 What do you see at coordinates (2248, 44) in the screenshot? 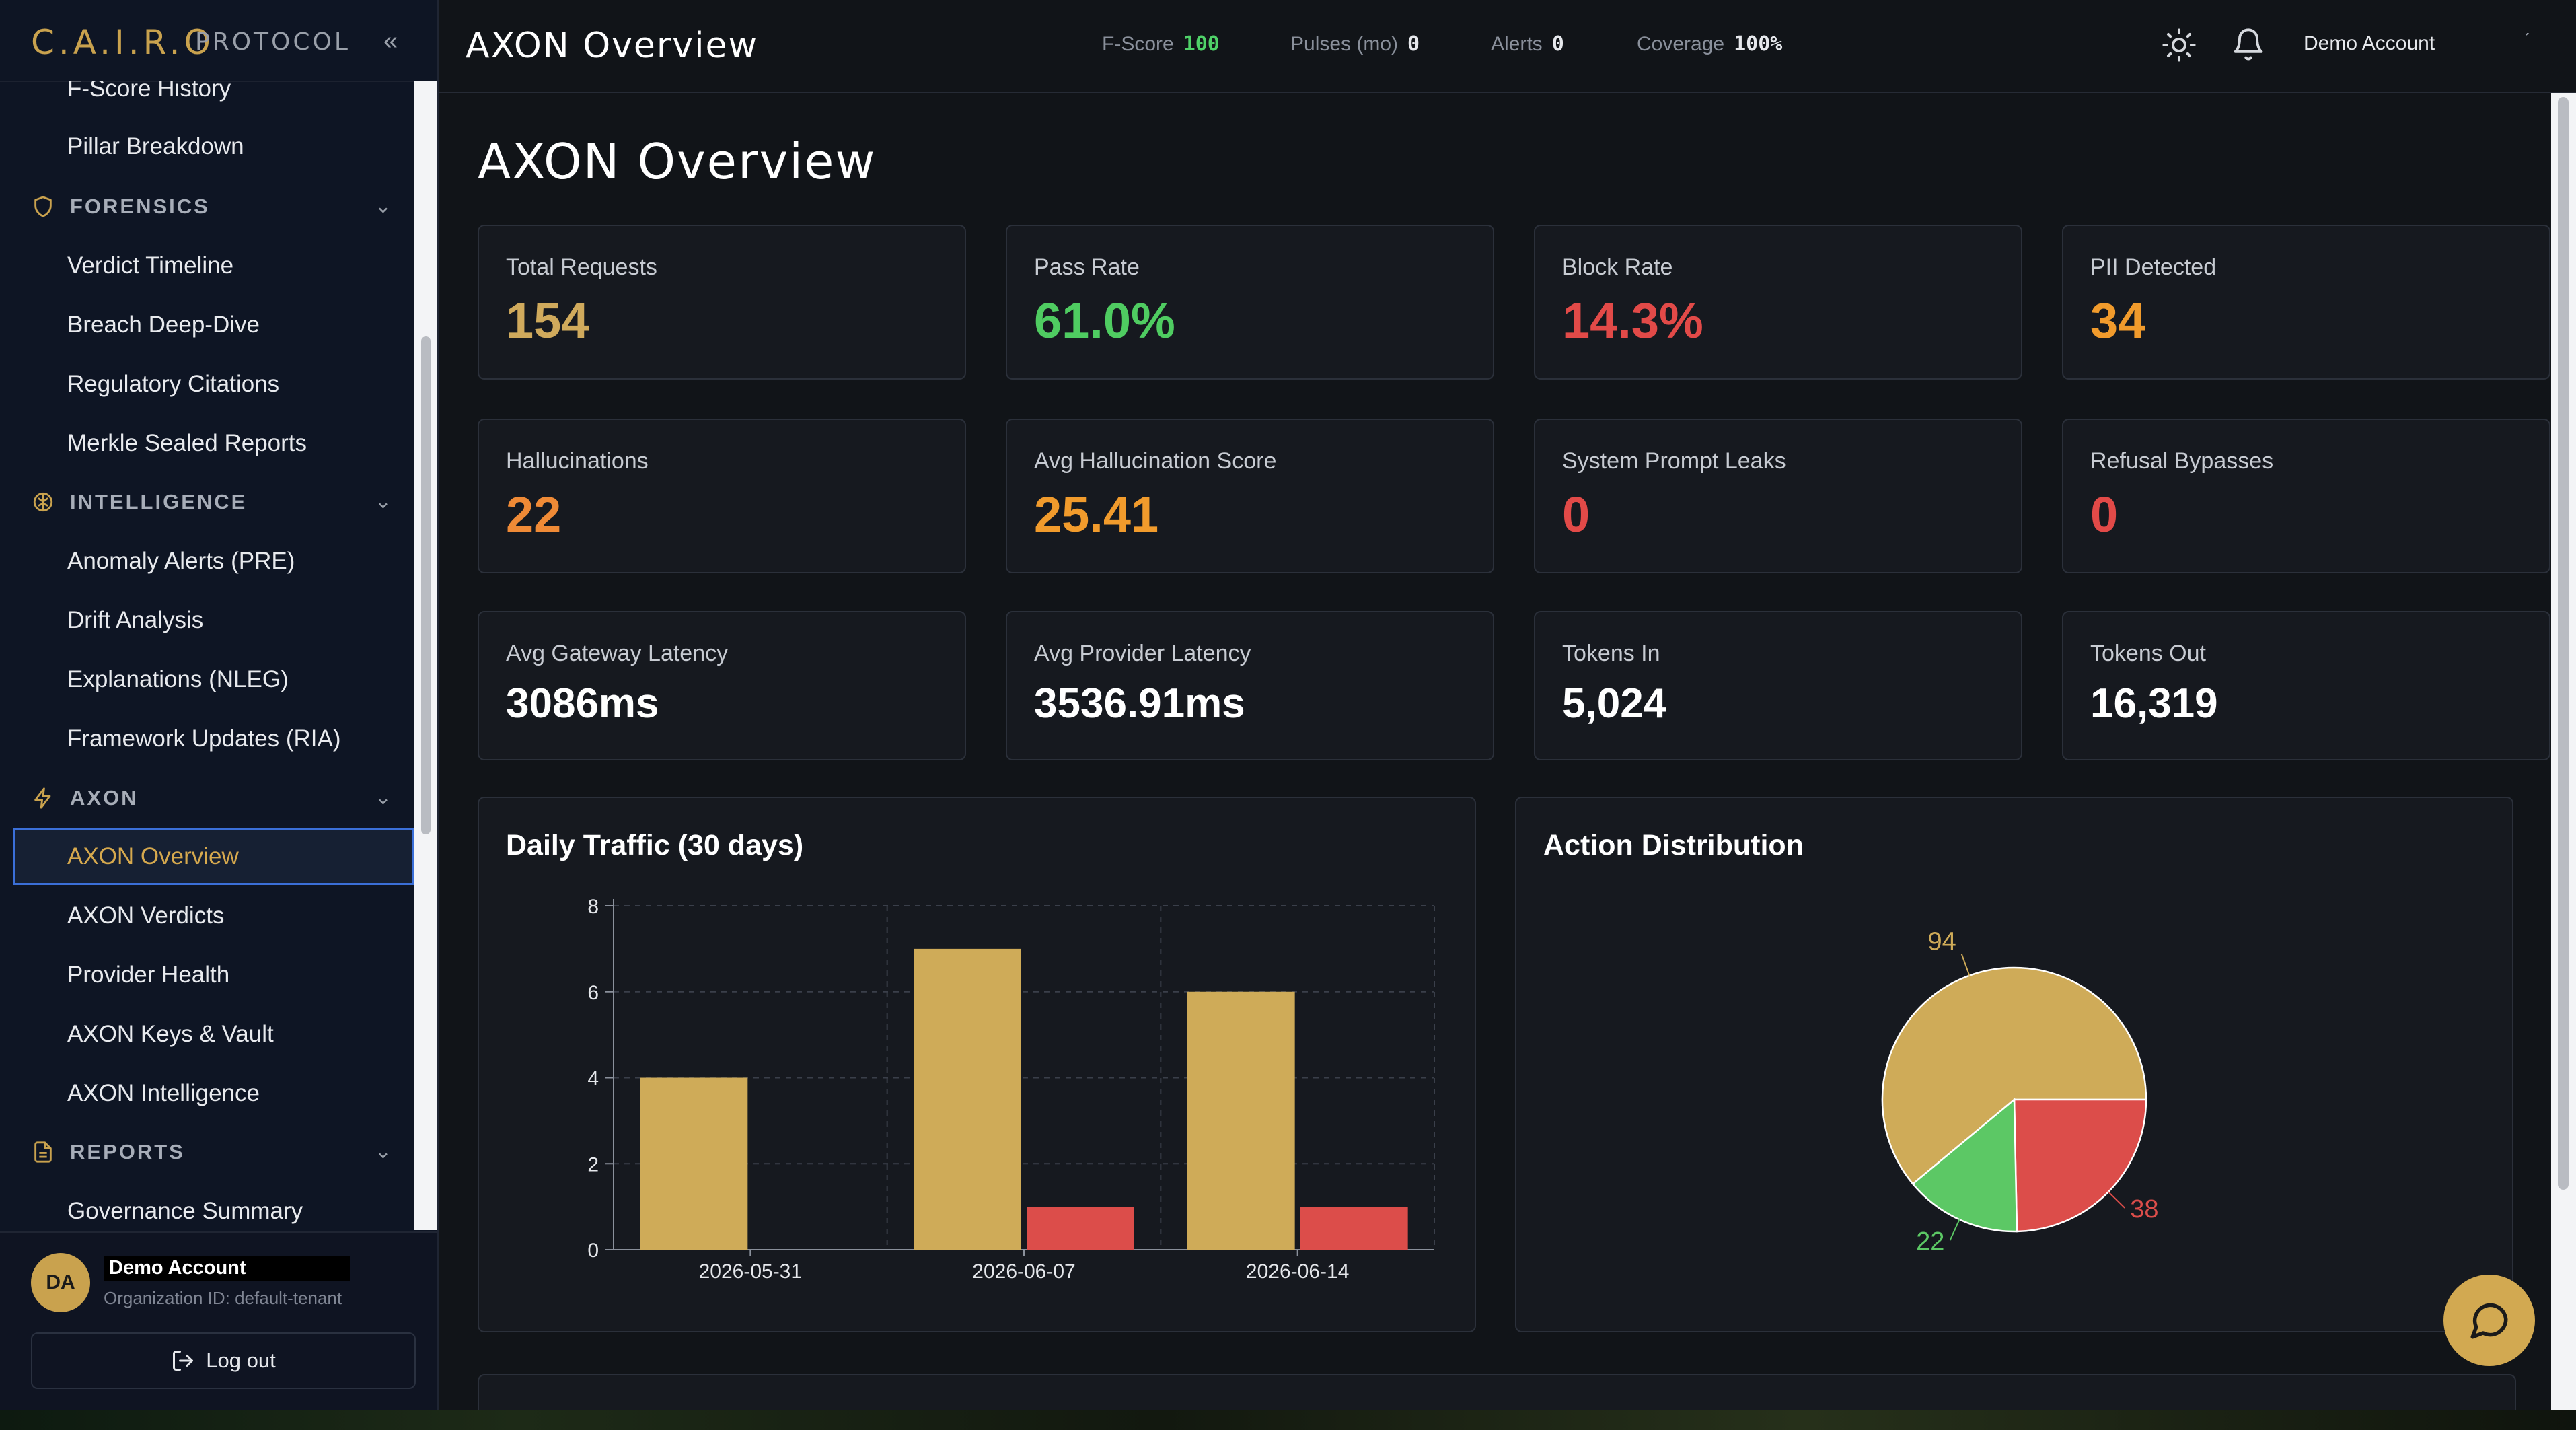
I see `notifications-bell-icon` at bounding box center [2248, 44].